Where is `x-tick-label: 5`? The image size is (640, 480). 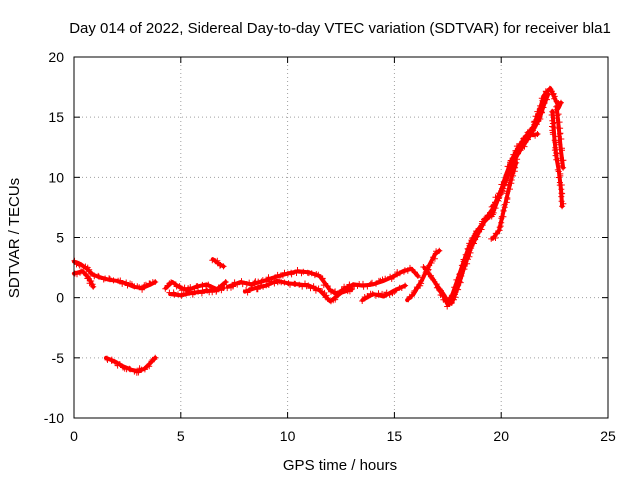
x-tick-label: 5 is located at coordinates (181, 436).